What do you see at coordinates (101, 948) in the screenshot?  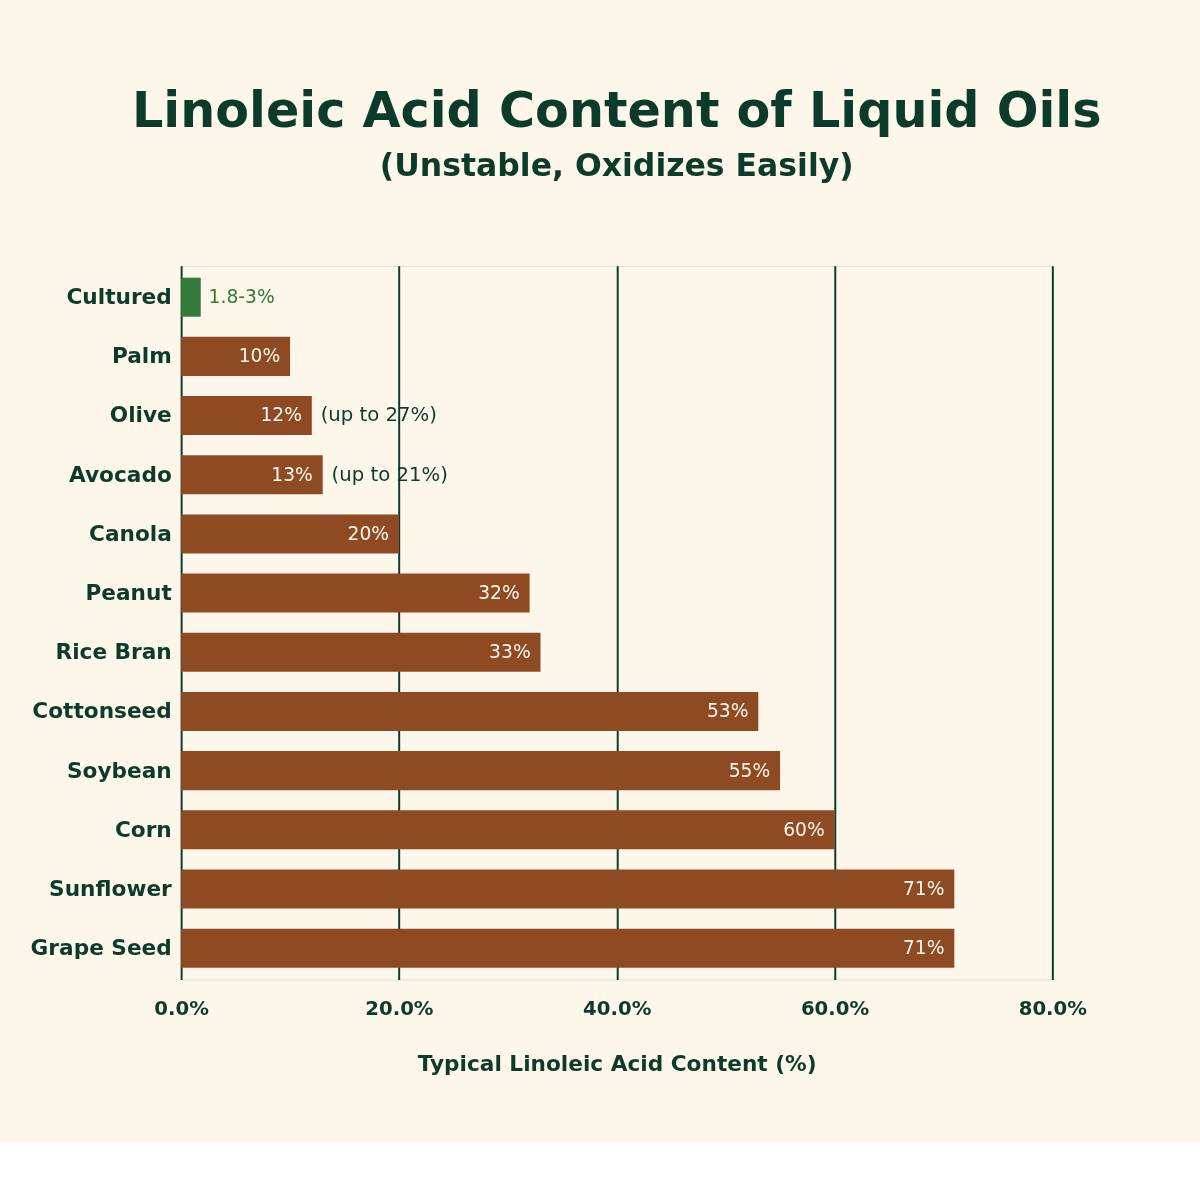 I see `y-tick-label: Grape Seed` at bounding box center [101, 948].